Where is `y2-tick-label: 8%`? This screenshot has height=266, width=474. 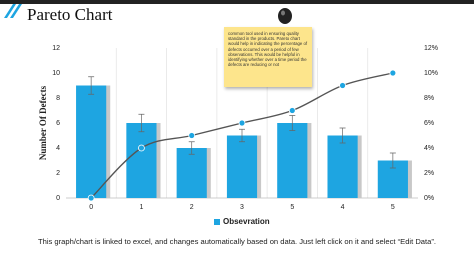
y2-tick-label: 8% is located at coordinates (429, 98).